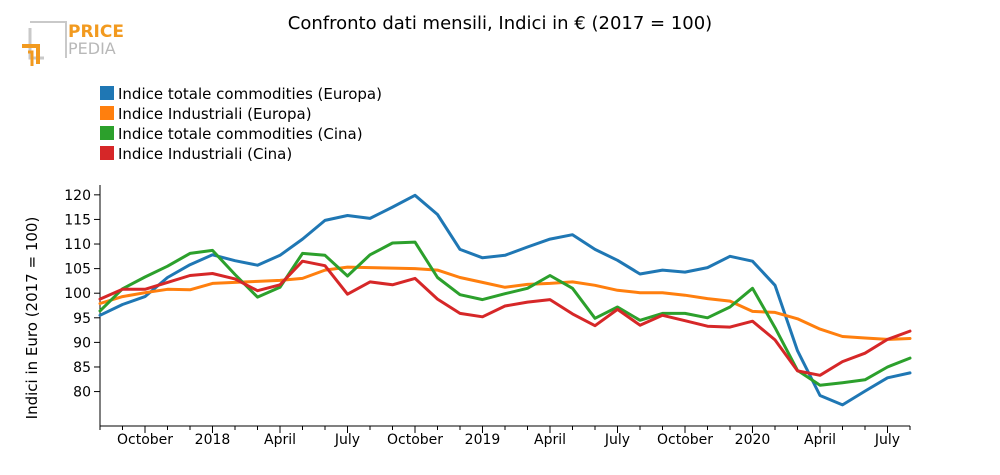 The width and height of the screenshot is (1000, 475). Describe the element at coordinates (205, 154) in the screenshot. I see `legend-label: Indice Industriali (Cina)` at that location.